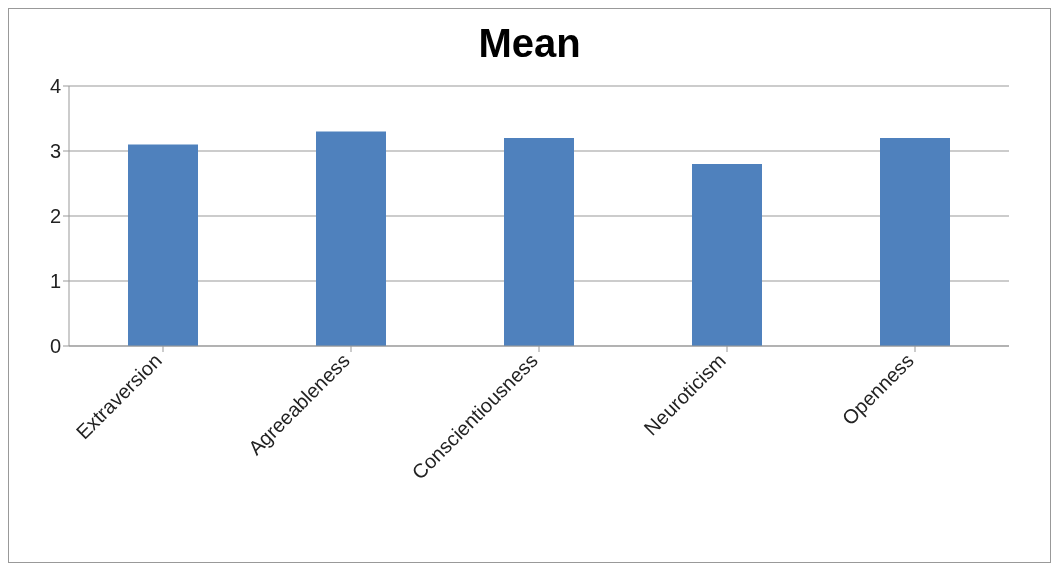  Describe the element at coordinates (55, 216) in the screenshot. I see `y-tick-label: 2` at that location.